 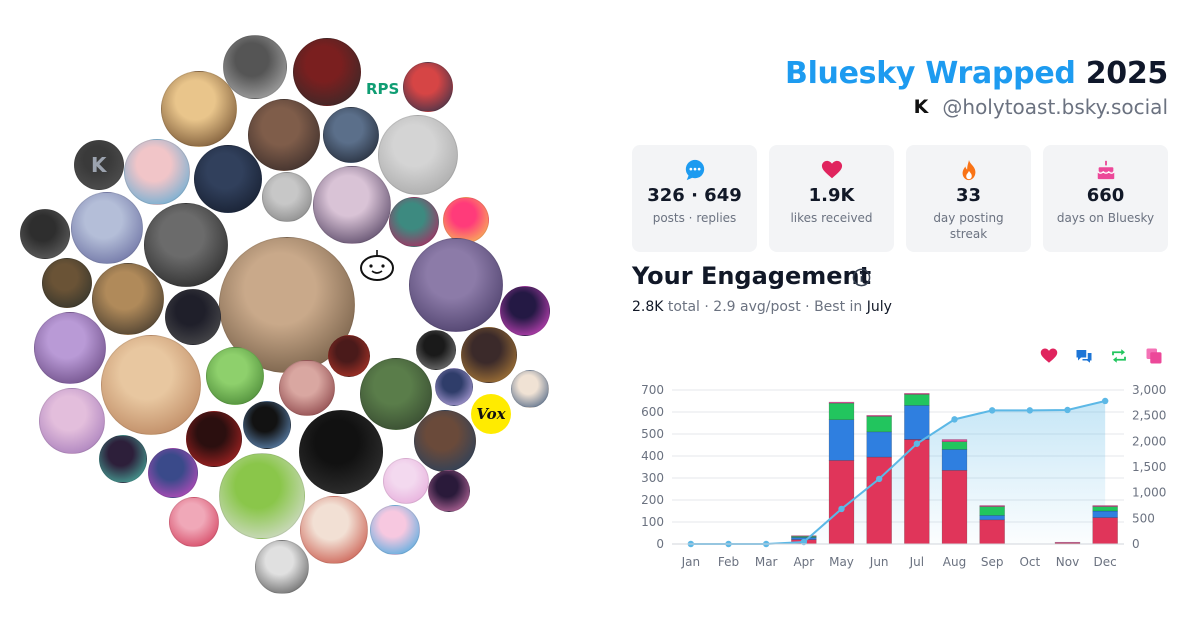 I want to click on stat-card-likes: 1.9K likes received, so click(x=831, y=198).